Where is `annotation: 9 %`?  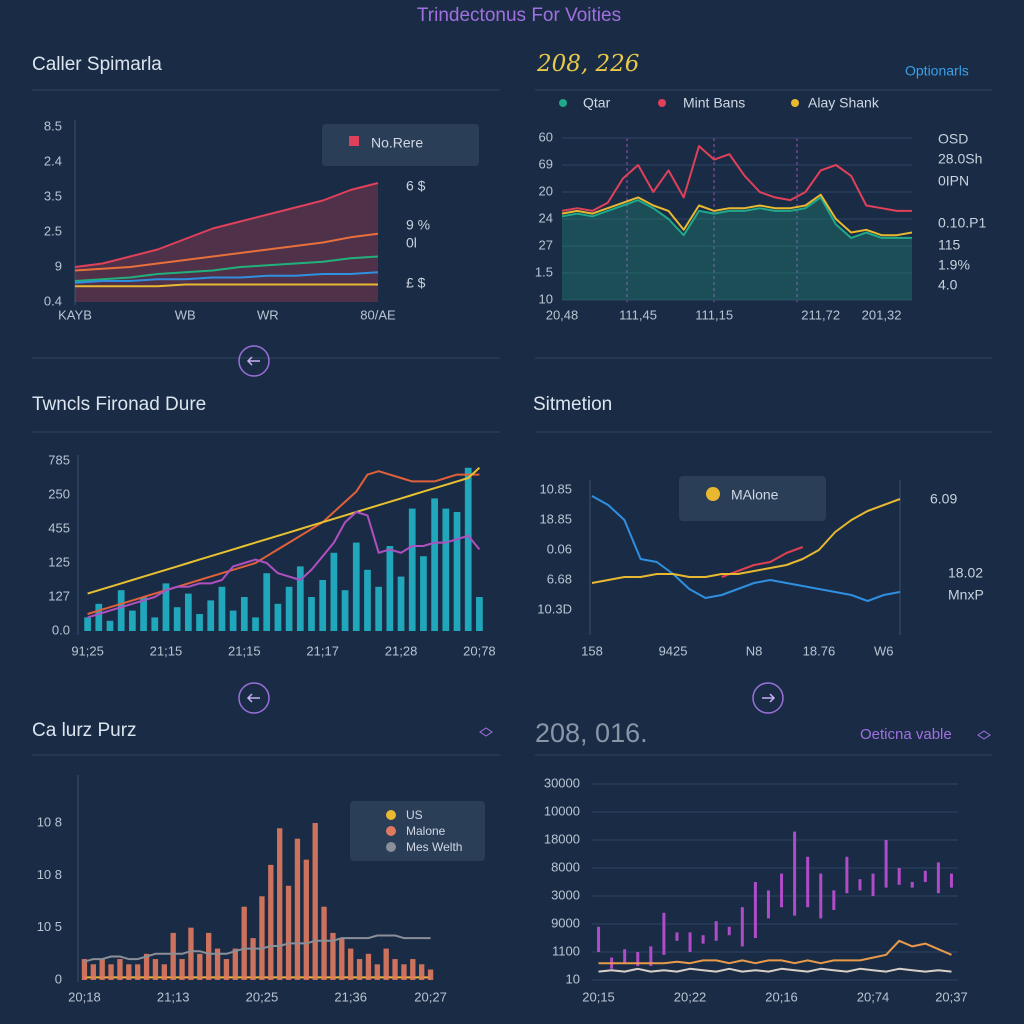 annotation: 9 % is located at coordinates (418, 225).